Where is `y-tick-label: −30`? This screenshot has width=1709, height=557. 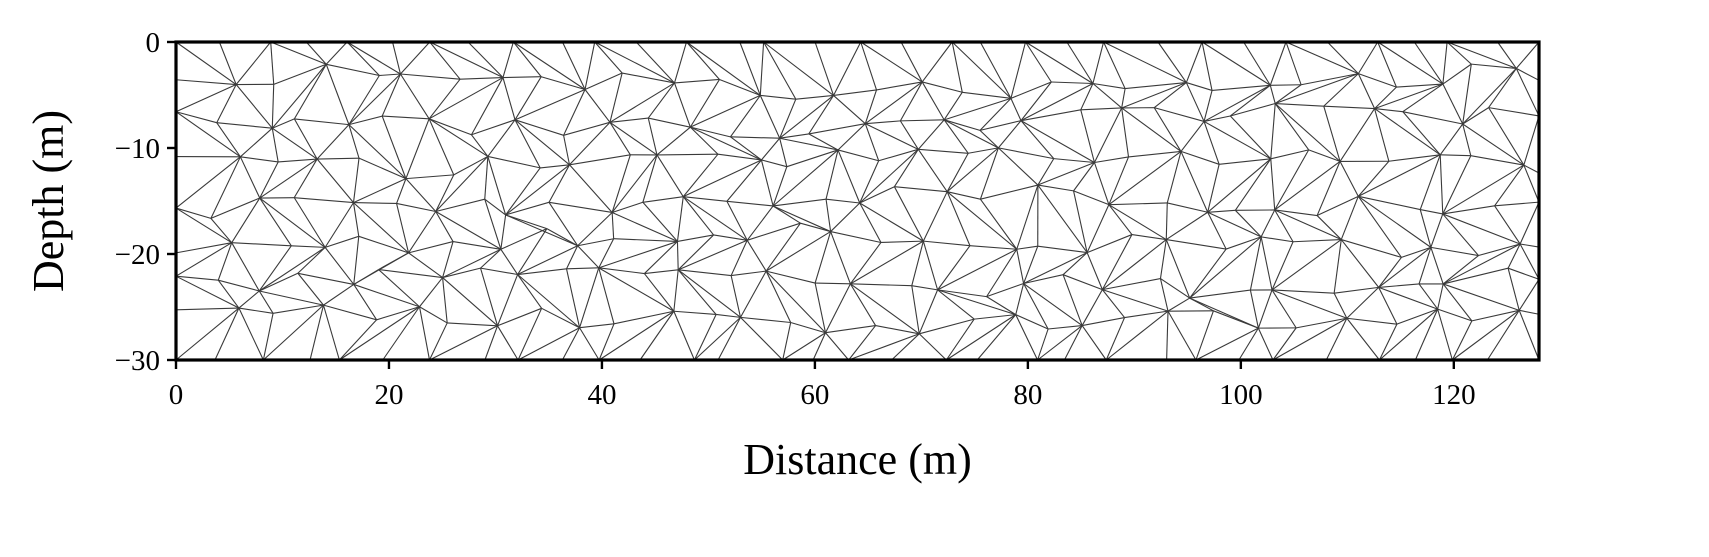
y-tick-label: −30 is located at coordinates (137, 361).